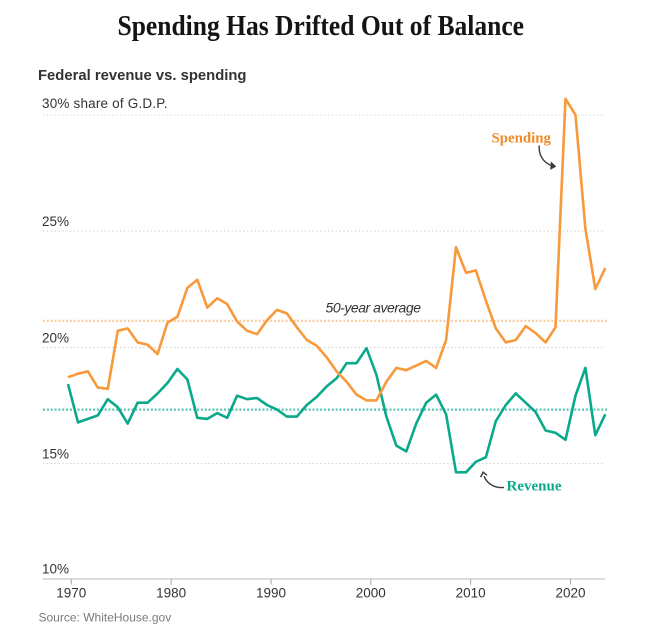  Describe the element at coordinates (371, 593) in the screenshot. I see `svg-text: 2000` at that location.